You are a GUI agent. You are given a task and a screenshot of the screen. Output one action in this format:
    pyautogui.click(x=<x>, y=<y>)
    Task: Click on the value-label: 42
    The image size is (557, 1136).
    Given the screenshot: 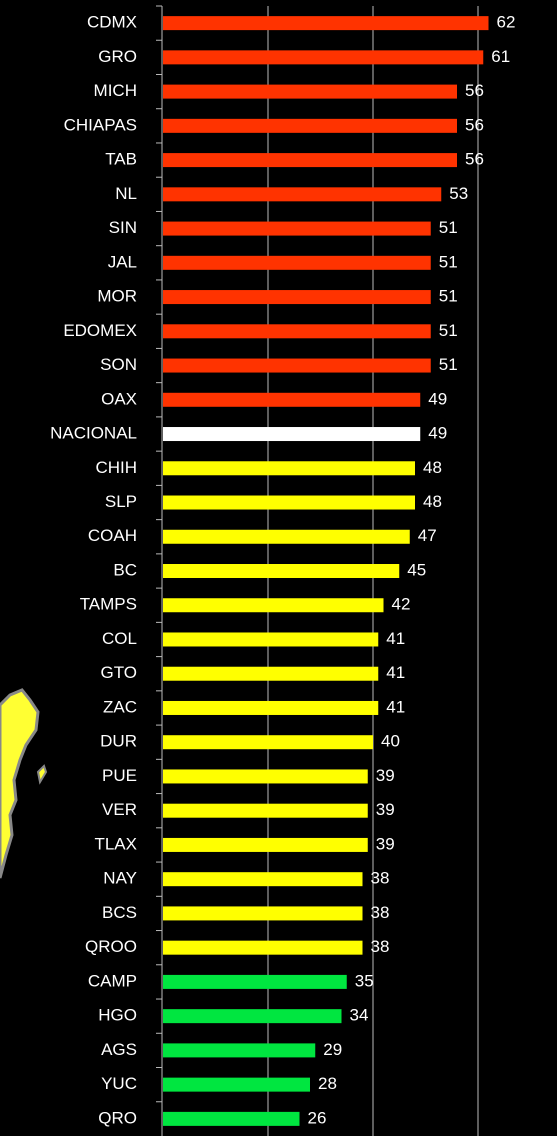 What is the action you would take?
    pyautogui.click(x=401, y=604)
    